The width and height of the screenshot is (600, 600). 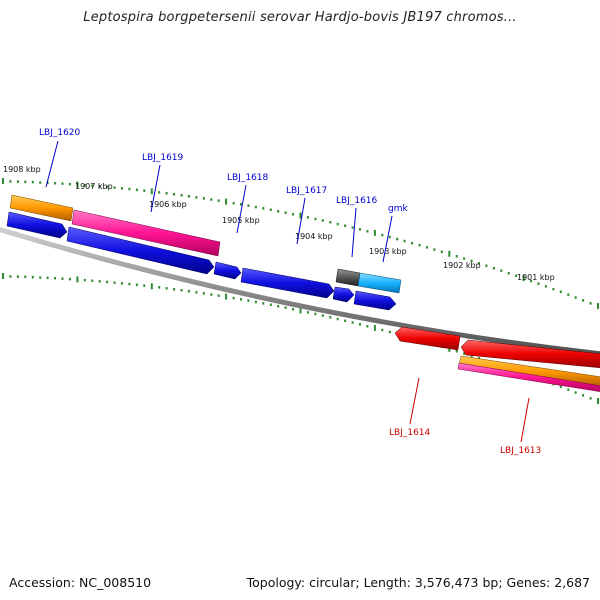 What do you see at coordinates (388, 251) in the screenshot?
I see `kbp-label: 1903 kbp` at bounding box center [388, 251].